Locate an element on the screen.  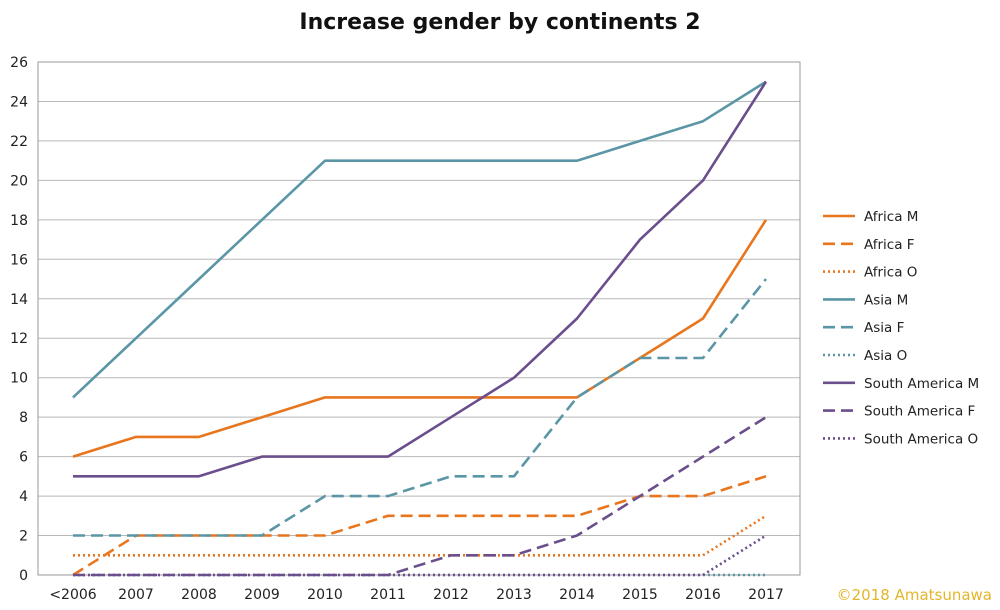
x-tick-label: 2008 is located at coordinates (199, 595).